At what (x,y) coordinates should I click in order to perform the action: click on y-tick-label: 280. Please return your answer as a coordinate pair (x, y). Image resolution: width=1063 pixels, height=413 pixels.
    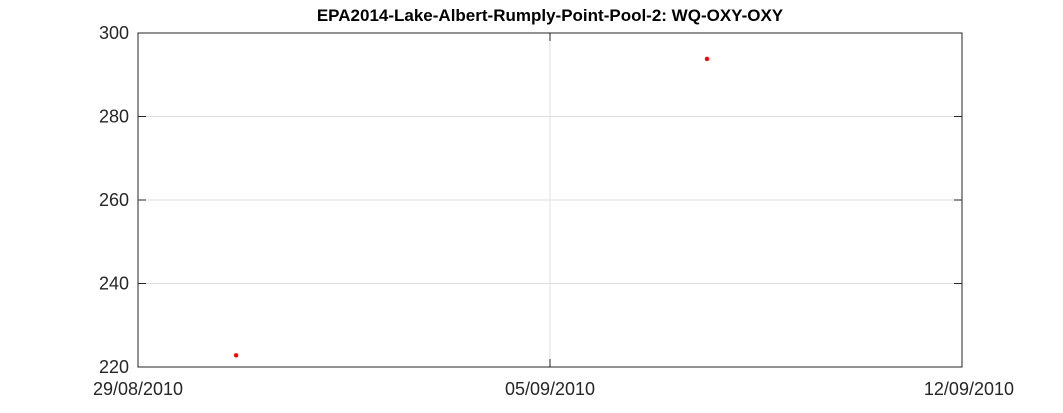
    Looking at the image, I should click on (114, 117).